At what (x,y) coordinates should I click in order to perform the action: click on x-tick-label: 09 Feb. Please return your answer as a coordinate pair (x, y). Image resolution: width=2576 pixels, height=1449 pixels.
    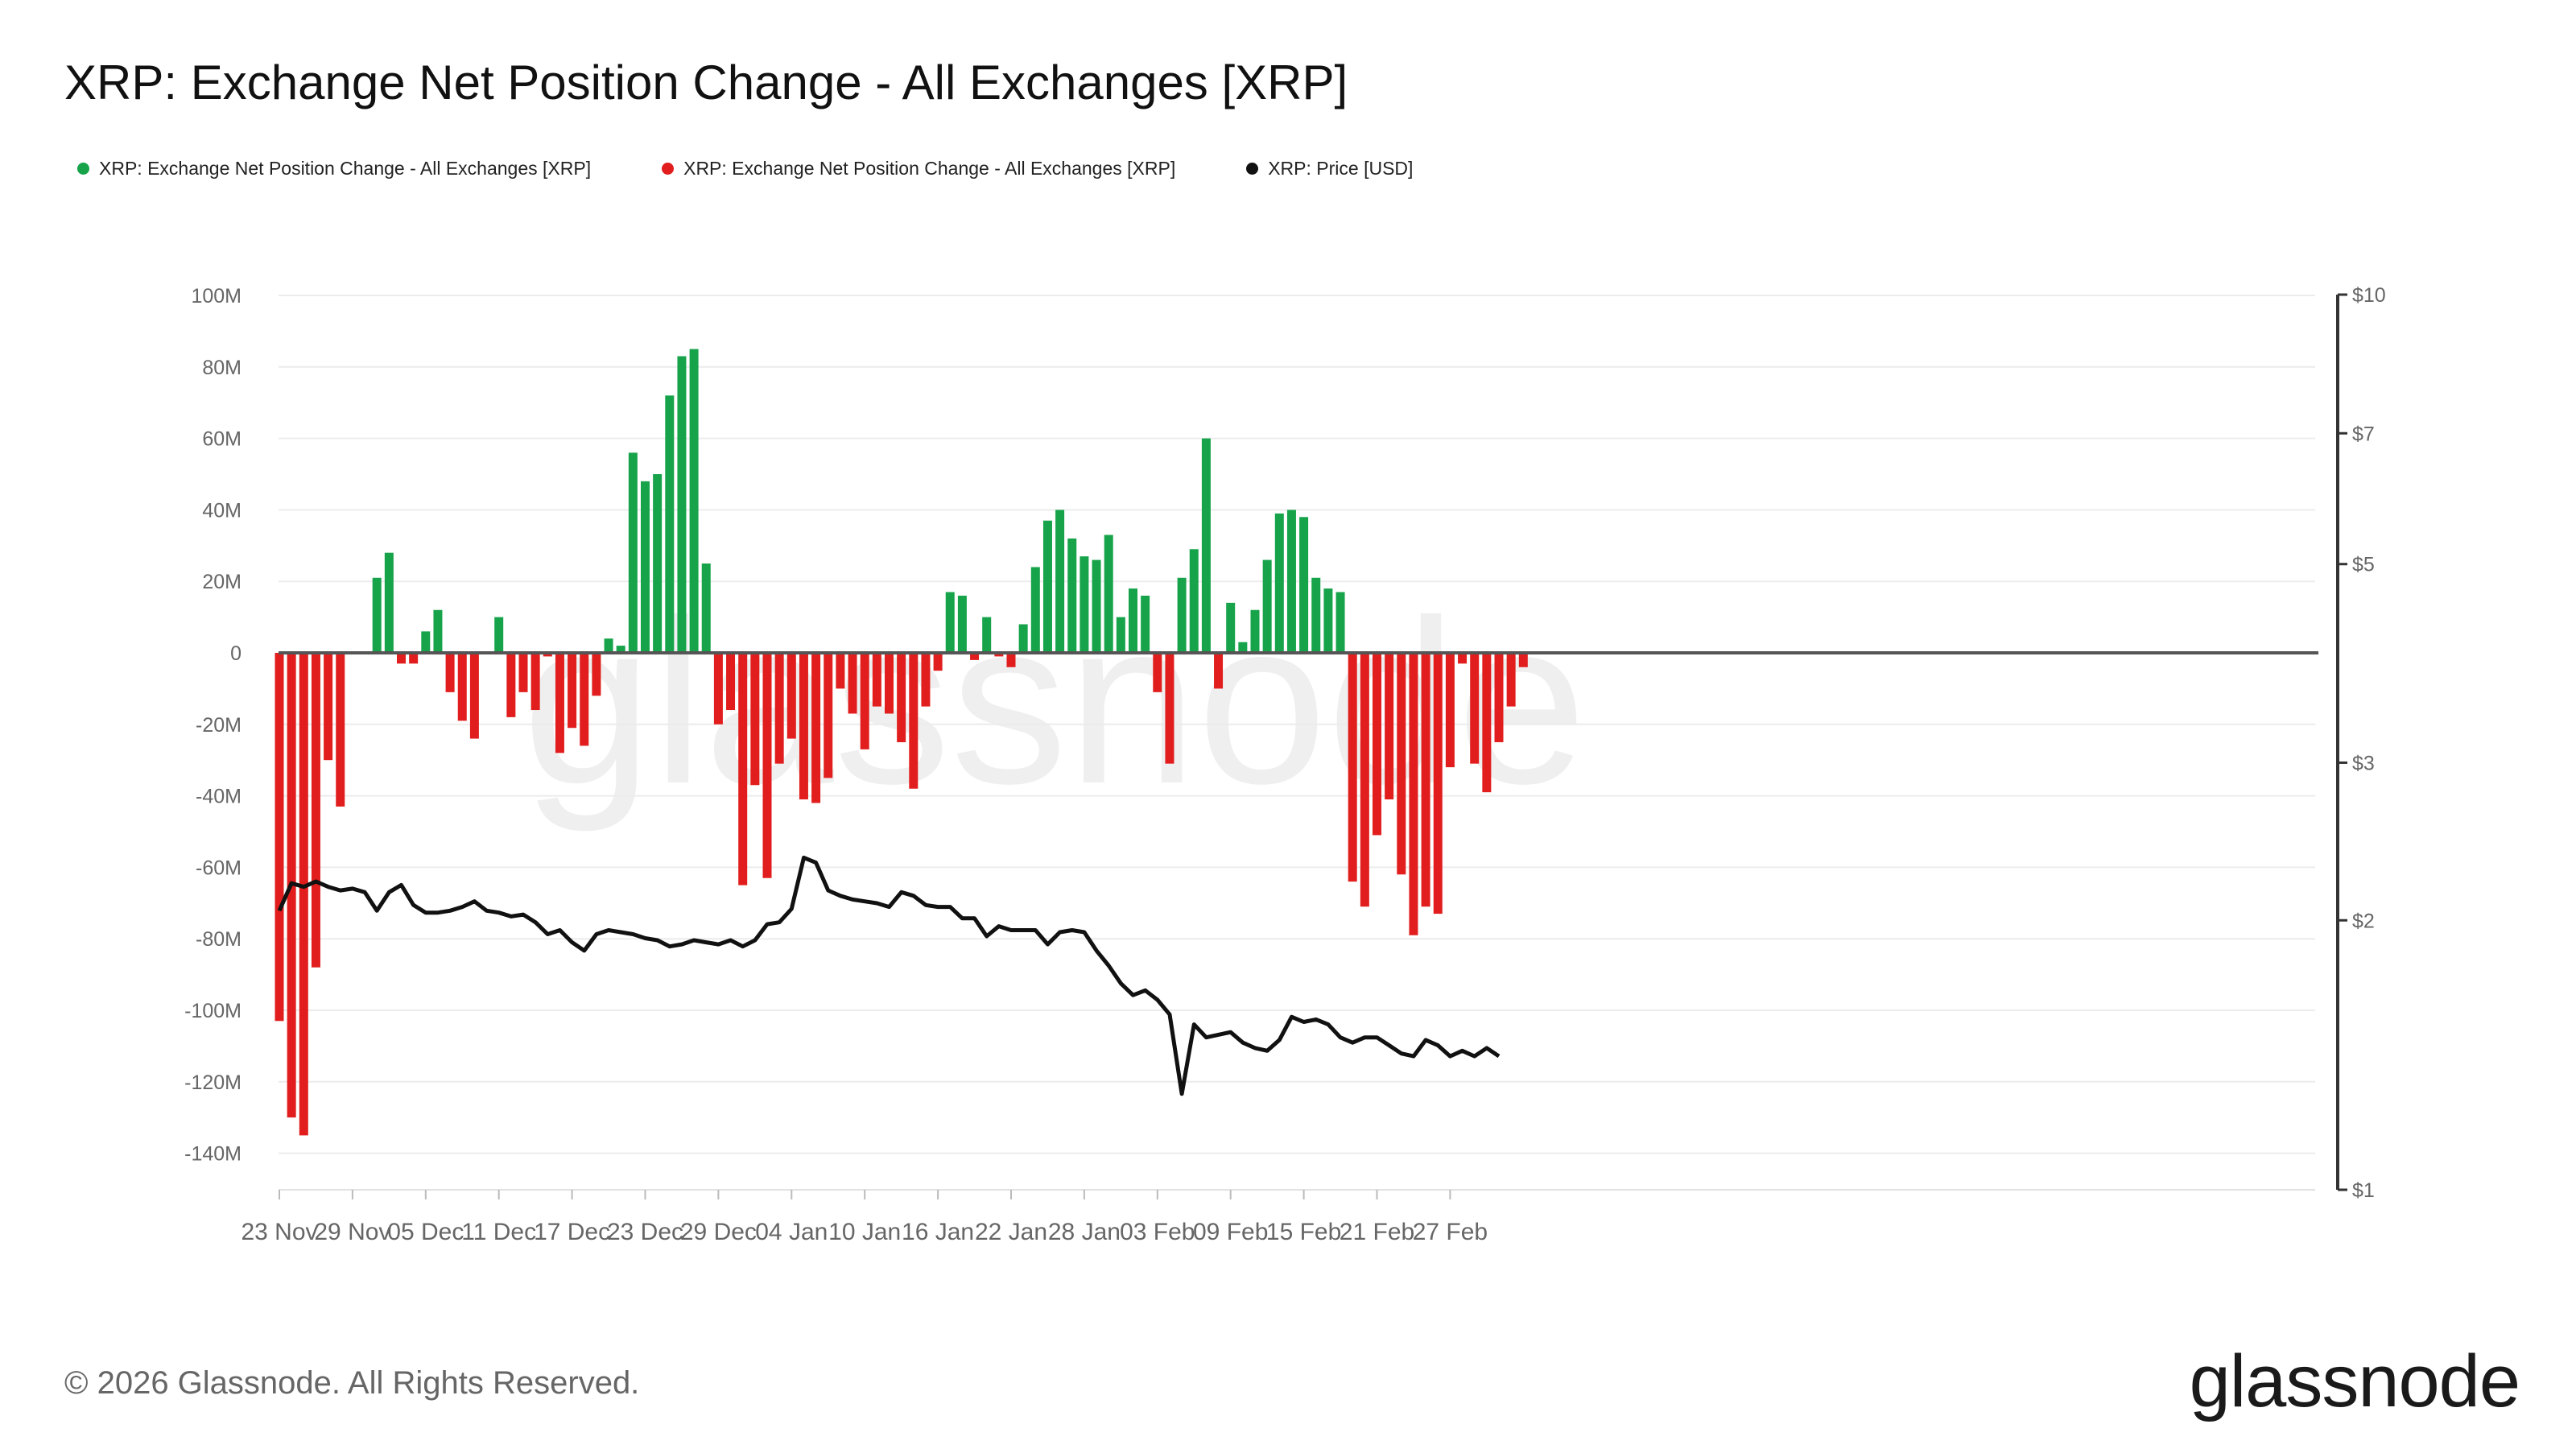
    Looking at the image, I should click on (1230, 1232).